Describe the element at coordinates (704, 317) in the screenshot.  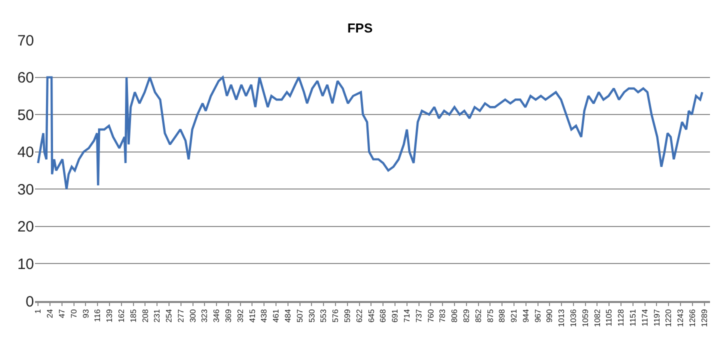
I see `x-tick-label: 1289` at that location.